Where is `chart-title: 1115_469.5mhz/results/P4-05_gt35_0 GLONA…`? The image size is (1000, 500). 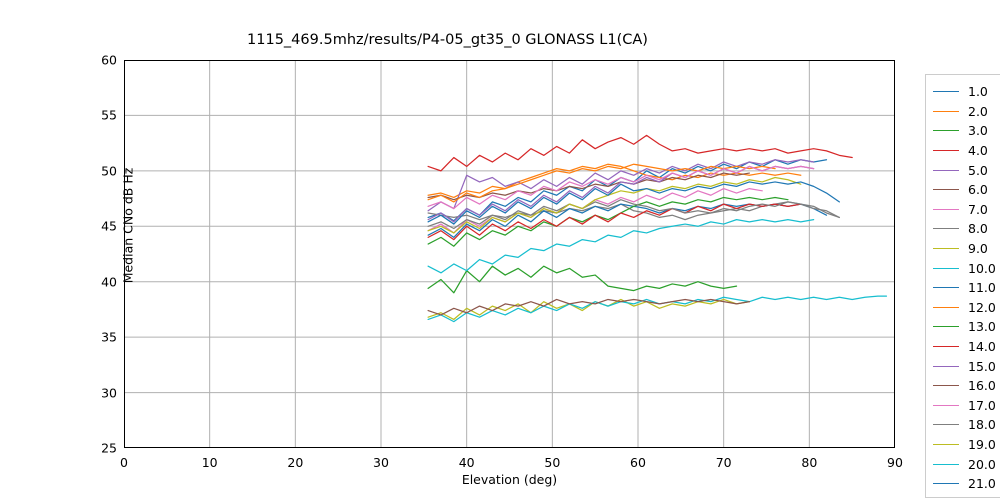
chart-title: 1115_469.5mhz/results/P4-05_gt35_0 GLONA… is located at coordinates (447, 40).